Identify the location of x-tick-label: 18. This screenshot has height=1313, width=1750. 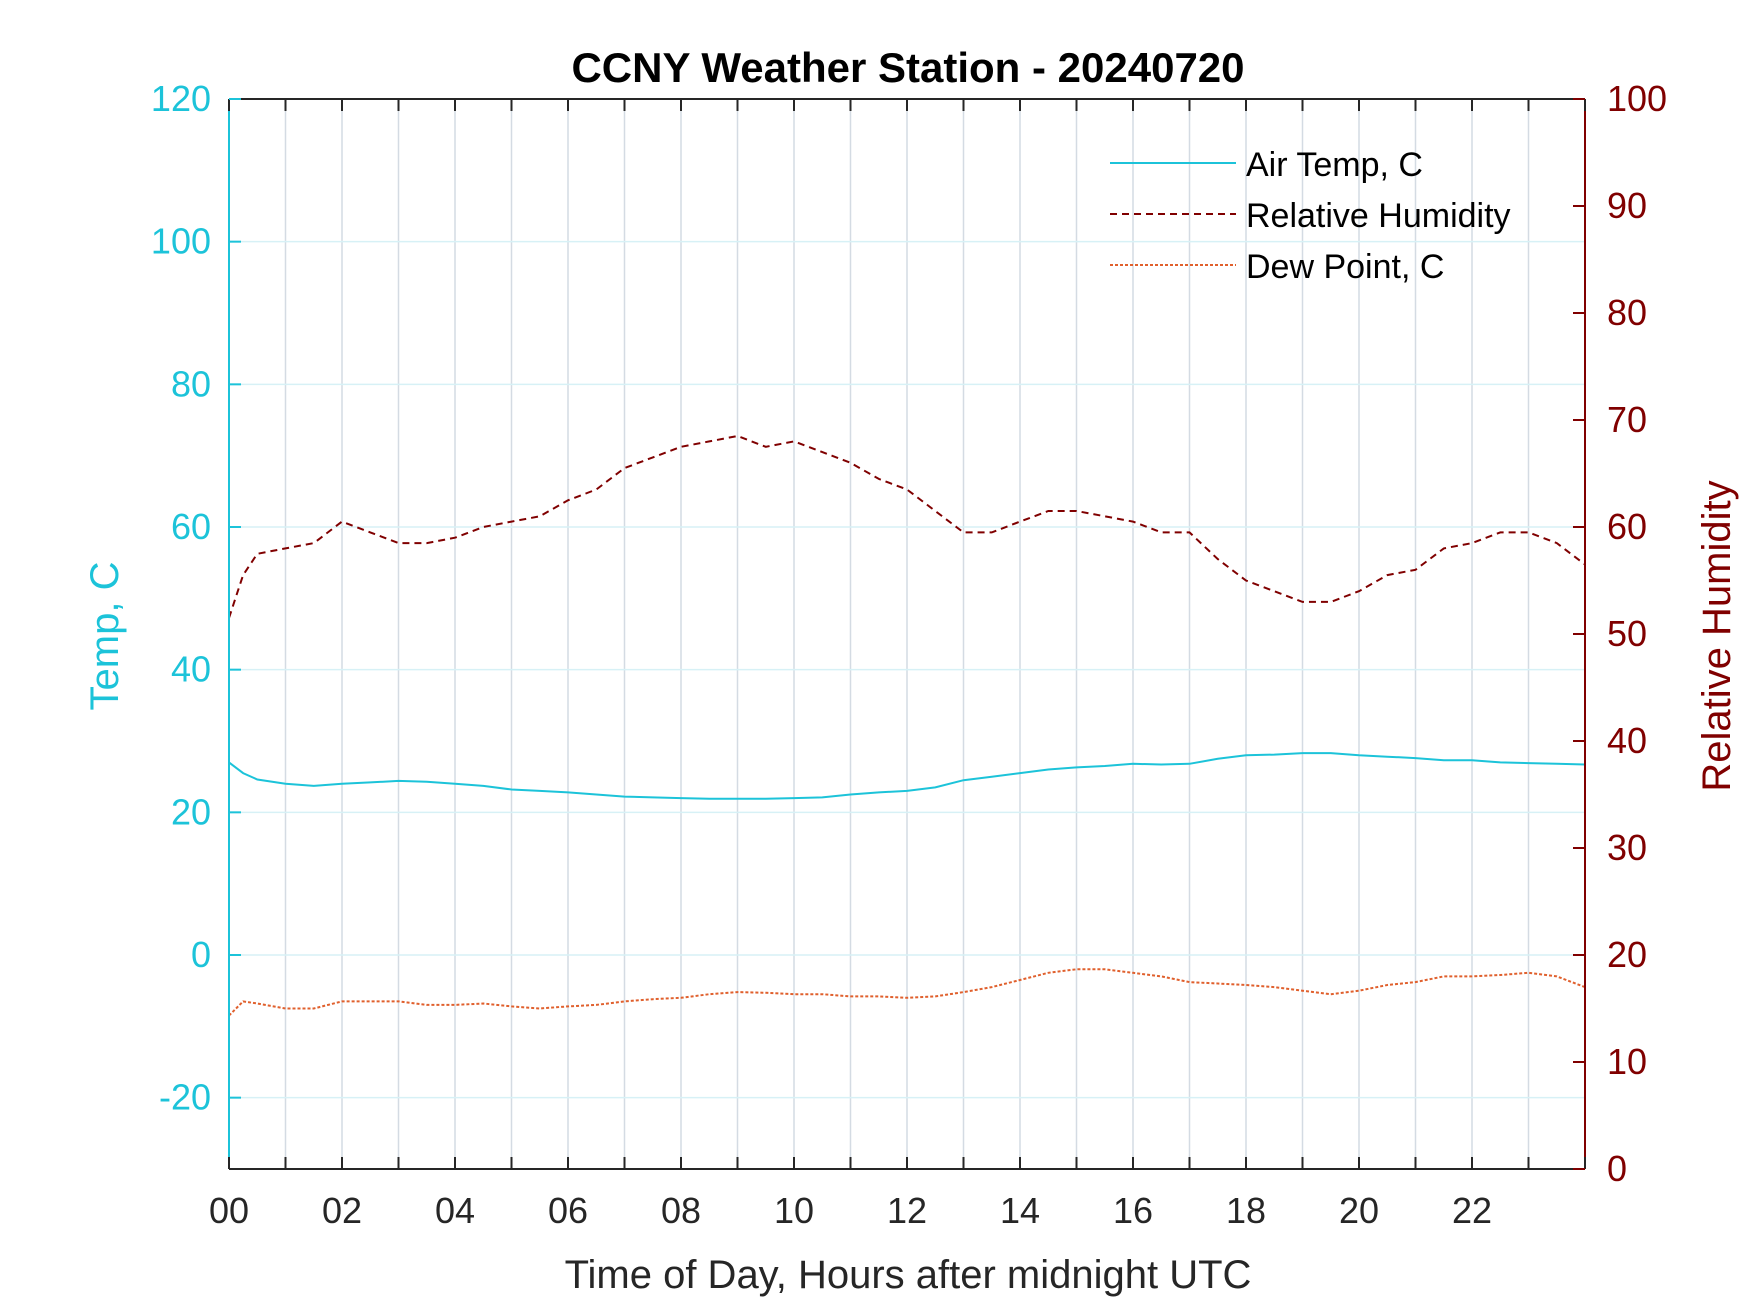
(1246, 1210).